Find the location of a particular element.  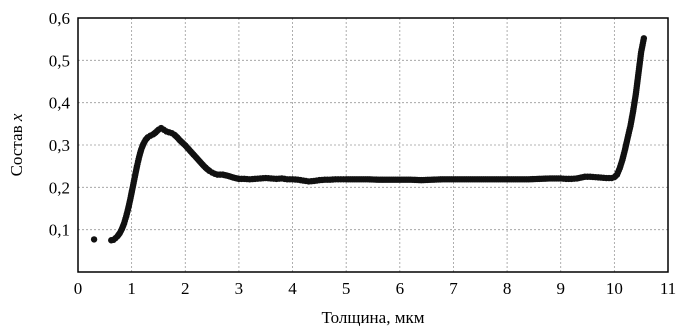

x-tick-label: 1 is located at coordinates (131, 288).